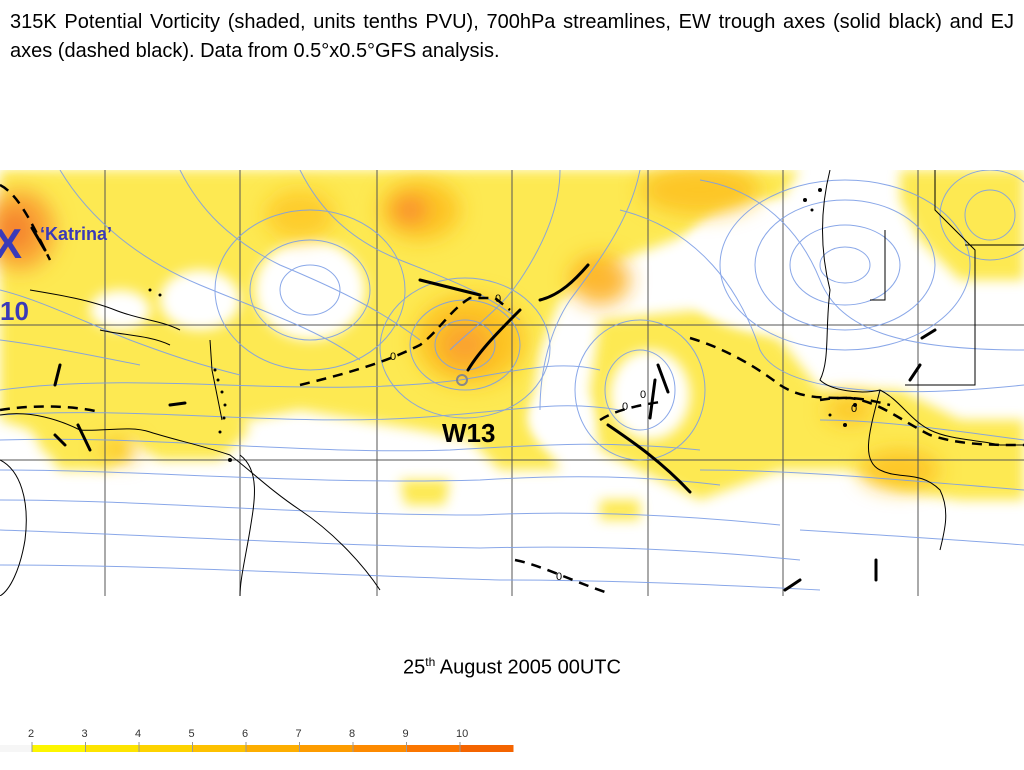 Image resolution: width=1024 pixels, height=770 pixels. Describe the element at coordinates (85, 734) in the screenshot. I see `scale-tick-label: 3` at that location.